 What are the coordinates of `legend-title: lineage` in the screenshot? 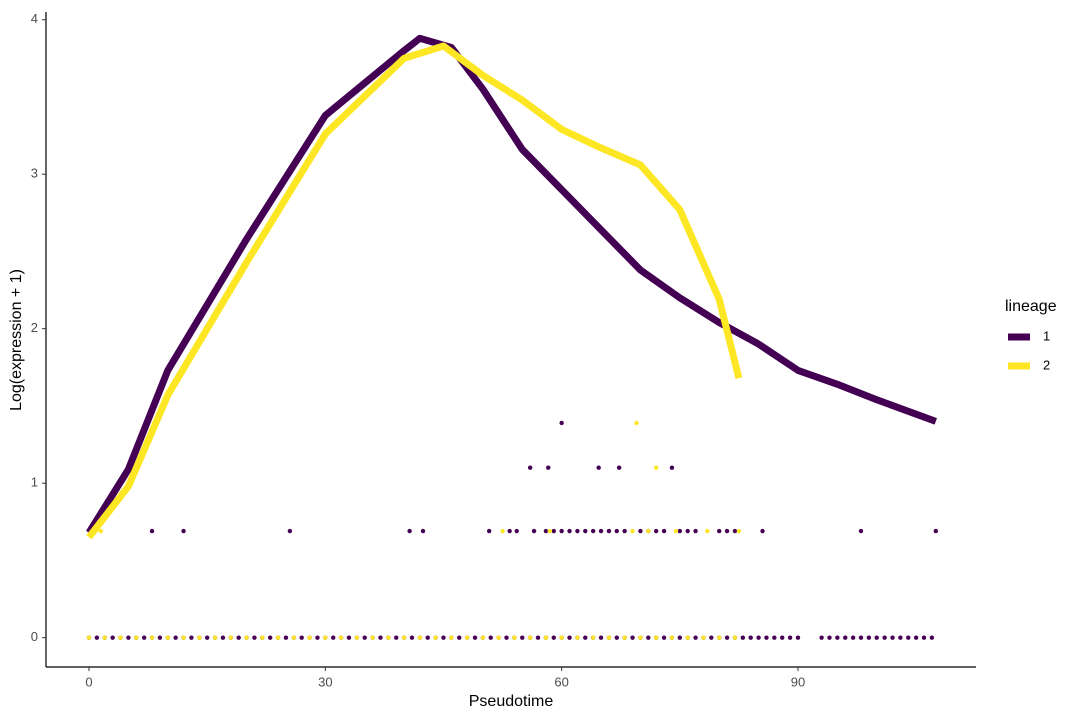 It's located at (1031, 306).